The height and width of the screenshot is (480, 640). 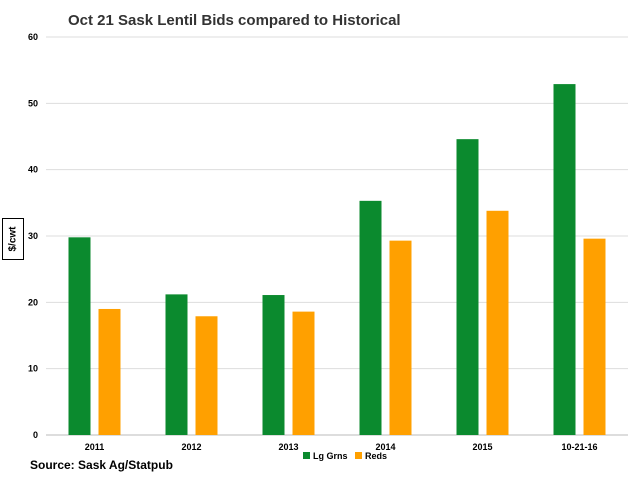 I want to click on y-axis-label: $/cwt, so click(x=13, y=239).